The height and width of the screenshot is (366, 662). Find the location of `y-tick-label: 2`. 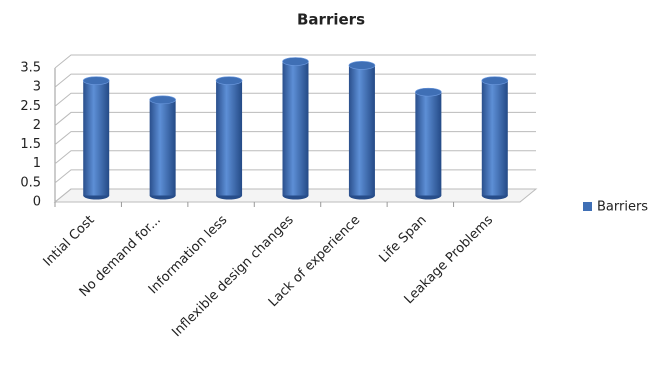

y-tick-label: 2 is located at coordinates (37, 125).